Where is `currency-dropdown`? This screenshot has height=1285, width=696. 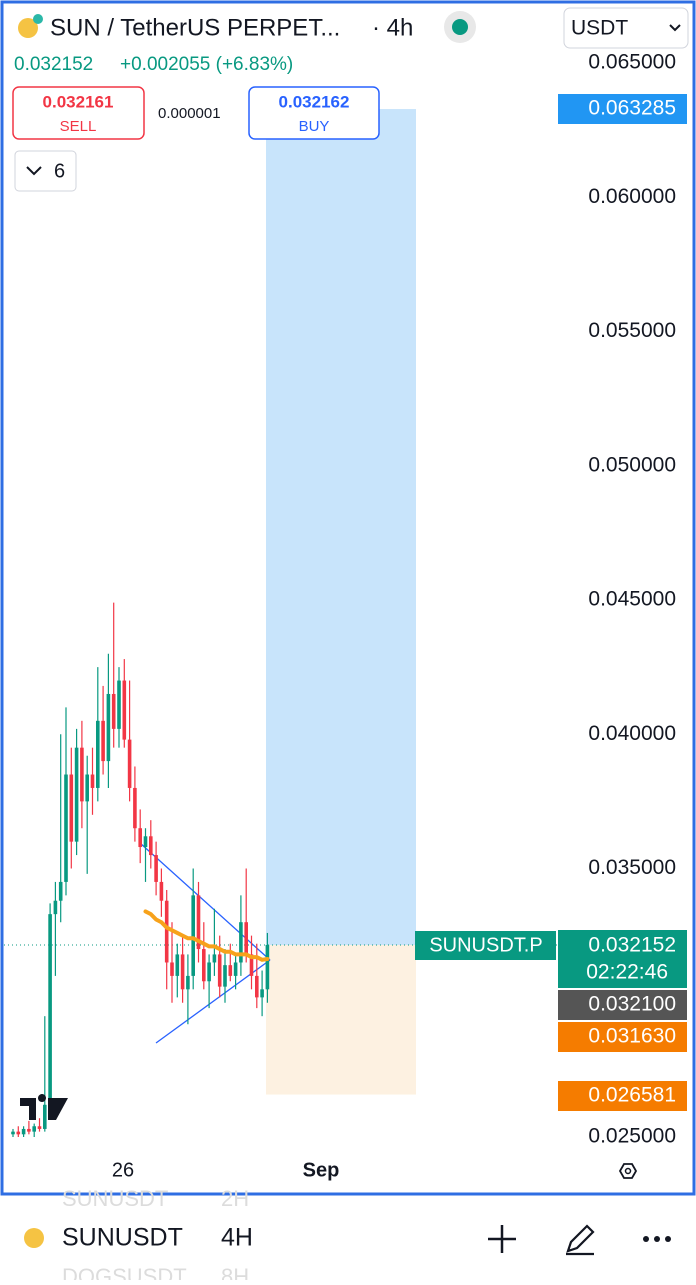
currency-dropdown is located at coordinates (626, 28).